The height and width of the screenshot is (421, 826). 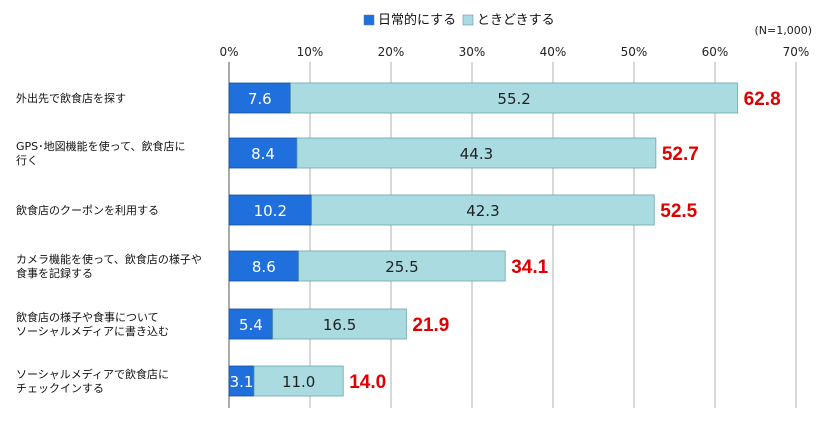 I want to click on bar-row: 7.6 55.2 62.8, so click(x=504, y=98).